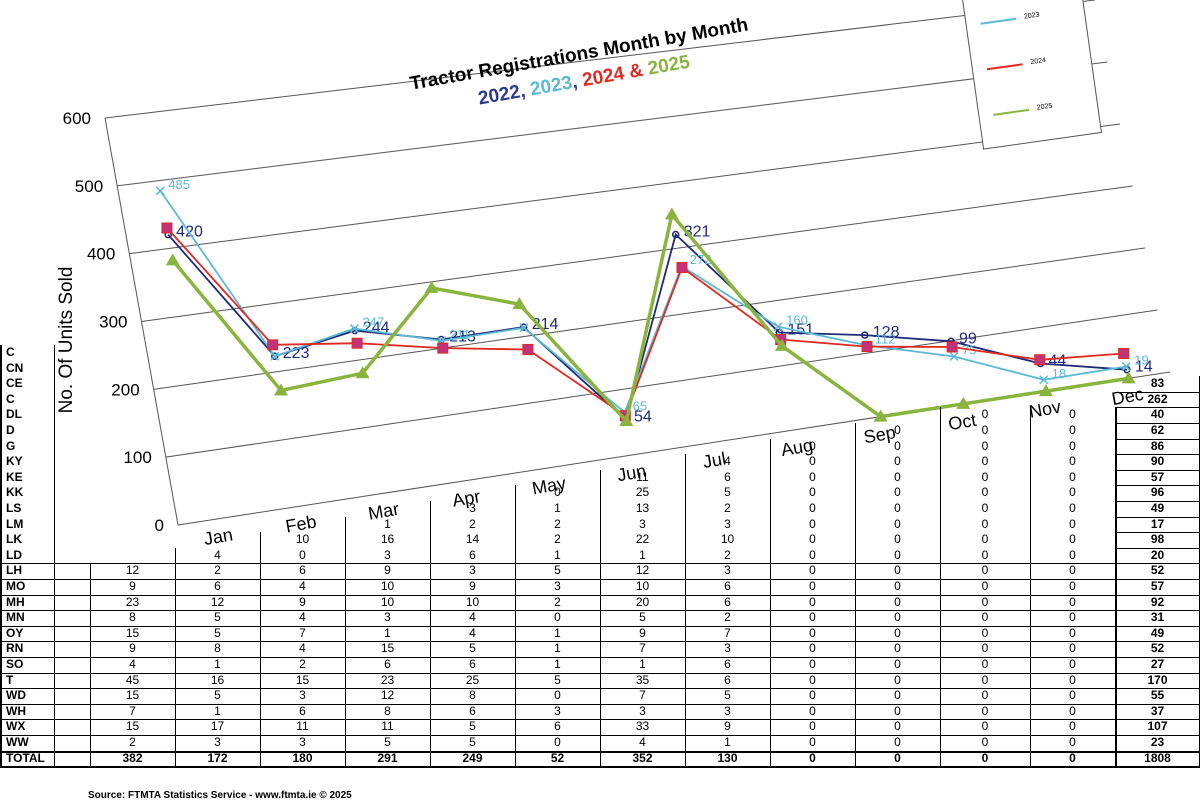 This screenshot has height=801, width=1200. Describe the element at coordinates (1032, 75) in the screenshot. I see `chart-legend: 2023 2024 2025` at that location.